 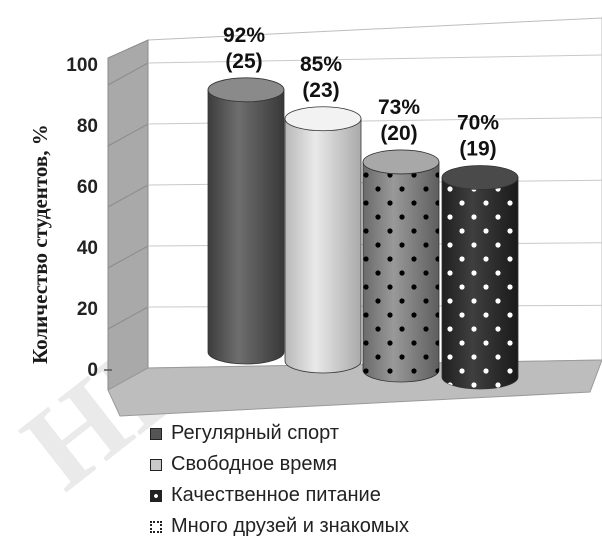 I want to click on data-label-count: (19), so click(x=477, y=149).